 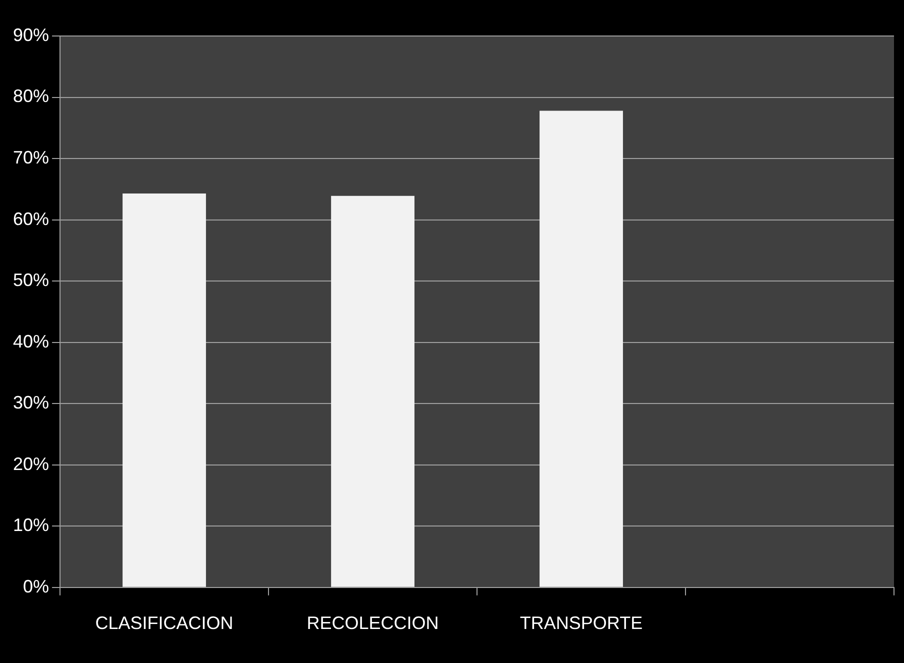 I want to click on y-tick-label: 30%, so click(x=31, y=402).